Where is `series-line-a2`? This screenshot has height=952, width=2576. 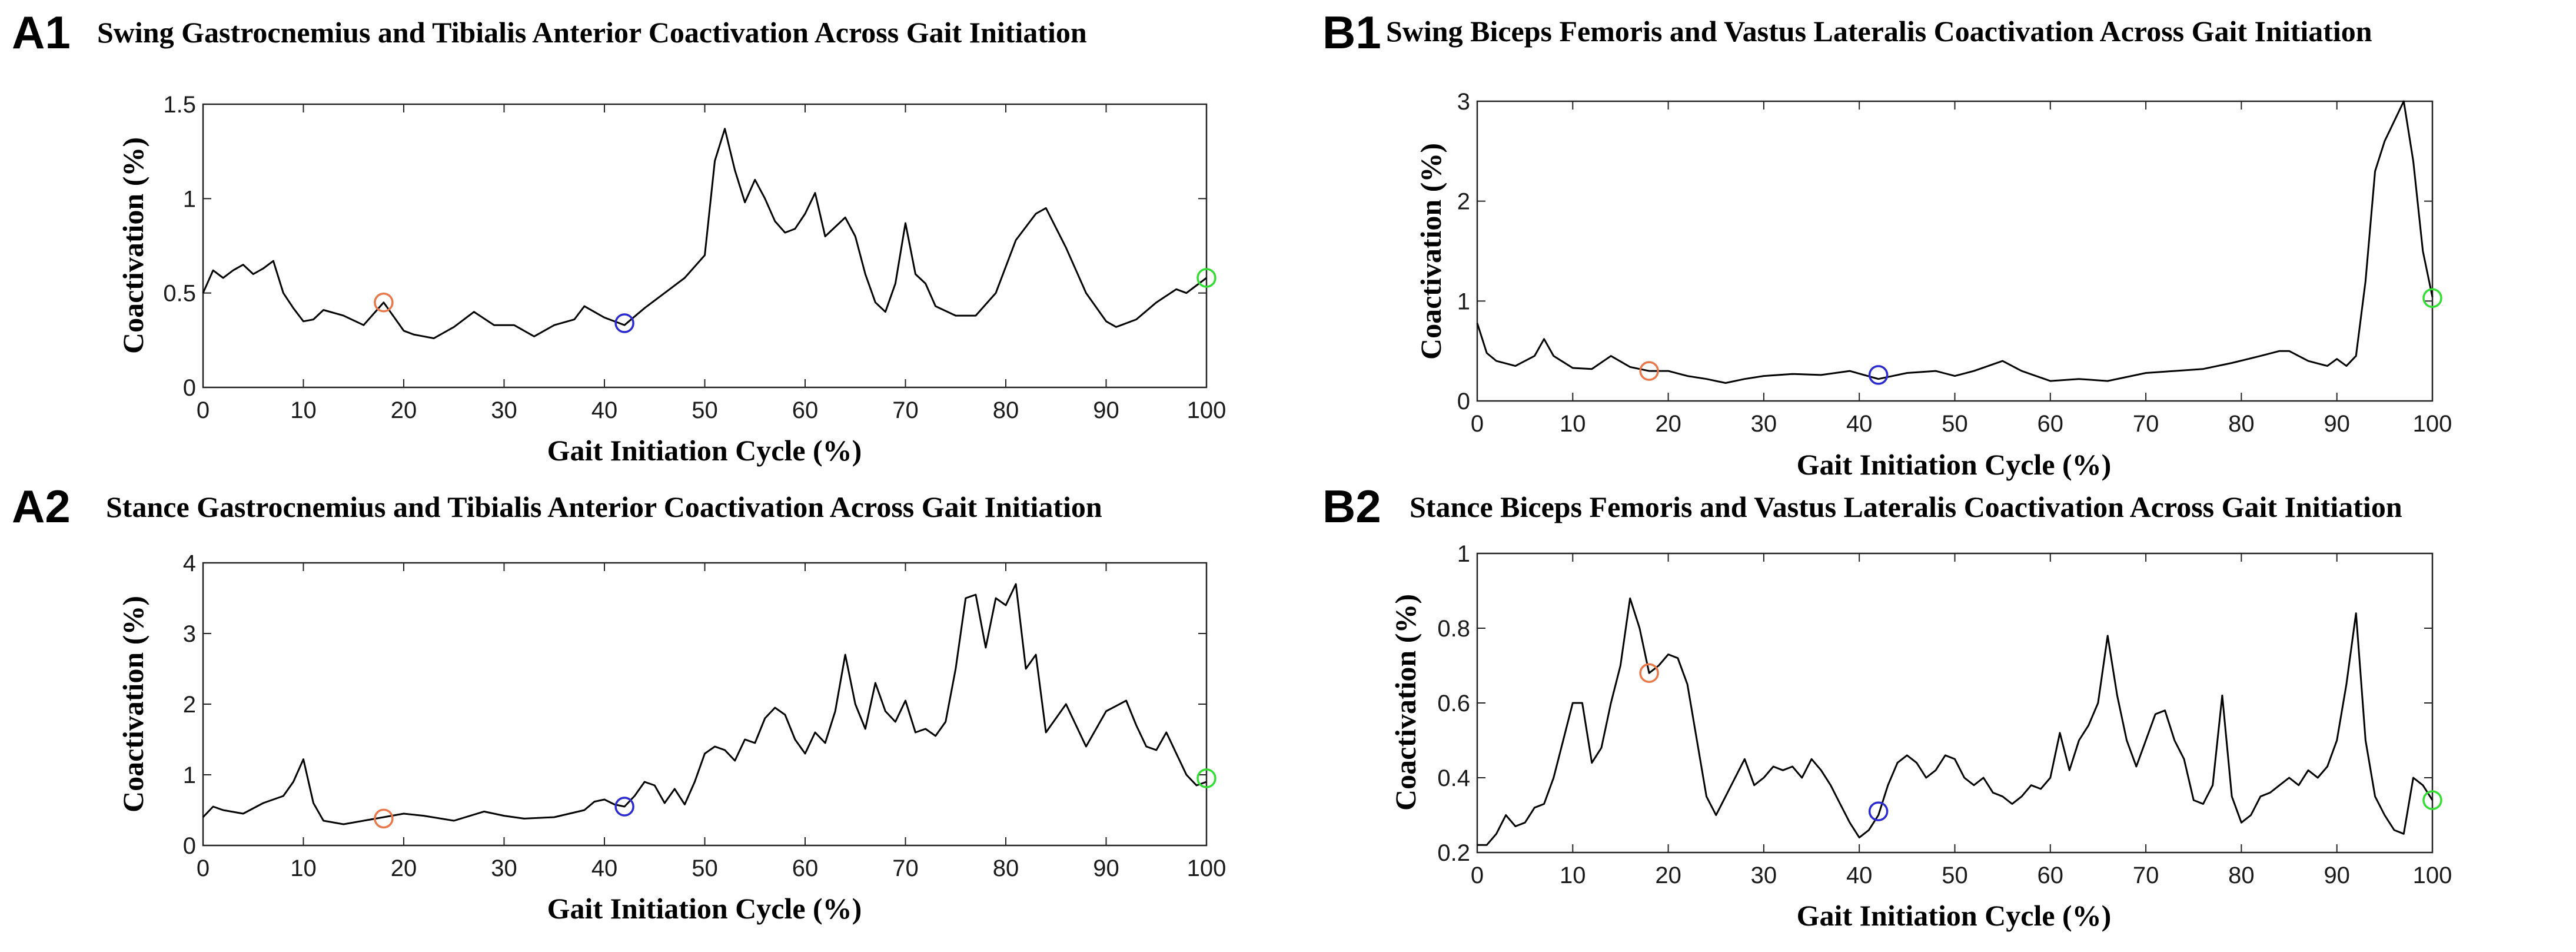 series-line-a2 is located at coordinates (704, 704).